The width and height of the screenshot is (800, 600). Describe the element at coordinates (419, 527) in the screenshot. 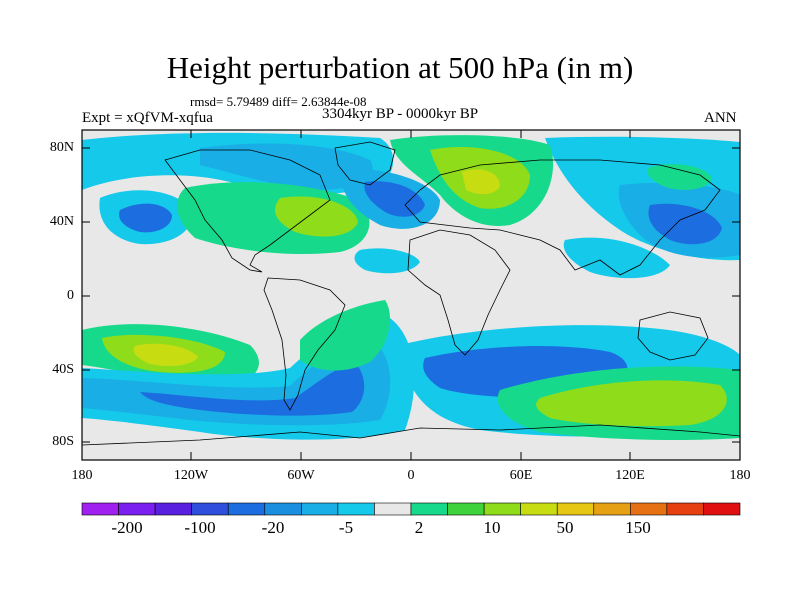

I see `colorbar-label-5: 2` at that location.